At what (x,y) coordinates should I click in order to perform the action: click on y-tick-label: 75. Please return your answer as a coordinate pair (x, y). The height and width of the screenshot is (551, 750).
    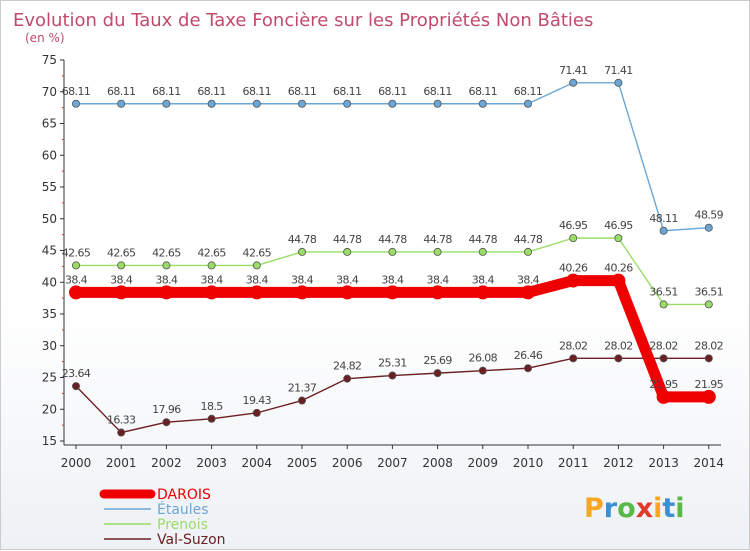
    Looking at the image, I should click on (49, 60).